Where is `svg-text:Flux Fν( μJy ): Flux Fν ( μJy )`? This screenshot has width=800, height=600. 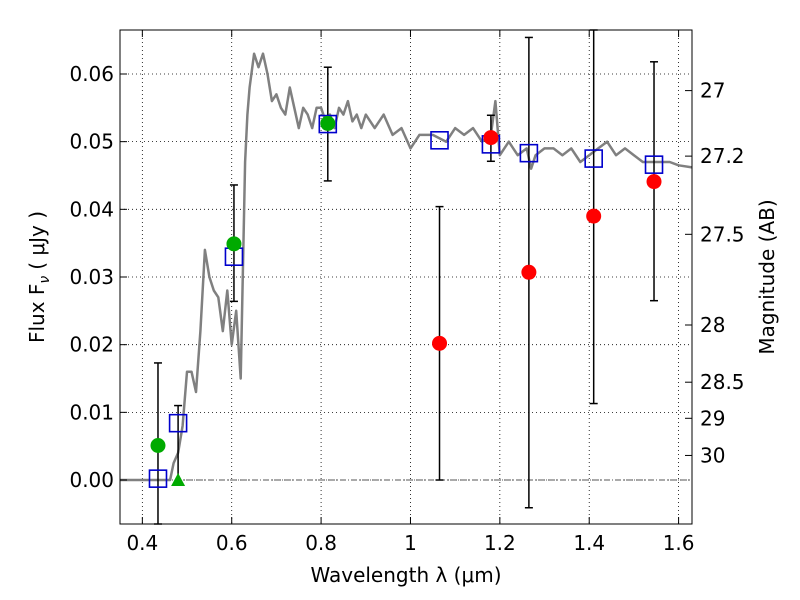
svg-text:Flux Fν( μJy ): Flux Fν ( μJy ) is located at coordinates (39, 277).